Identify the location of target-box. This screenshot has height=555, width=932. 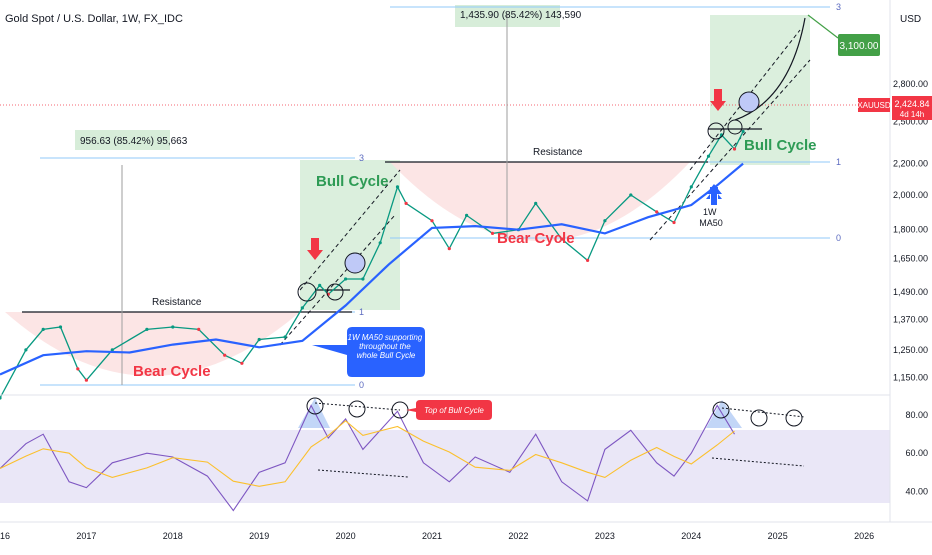
(859, 45).